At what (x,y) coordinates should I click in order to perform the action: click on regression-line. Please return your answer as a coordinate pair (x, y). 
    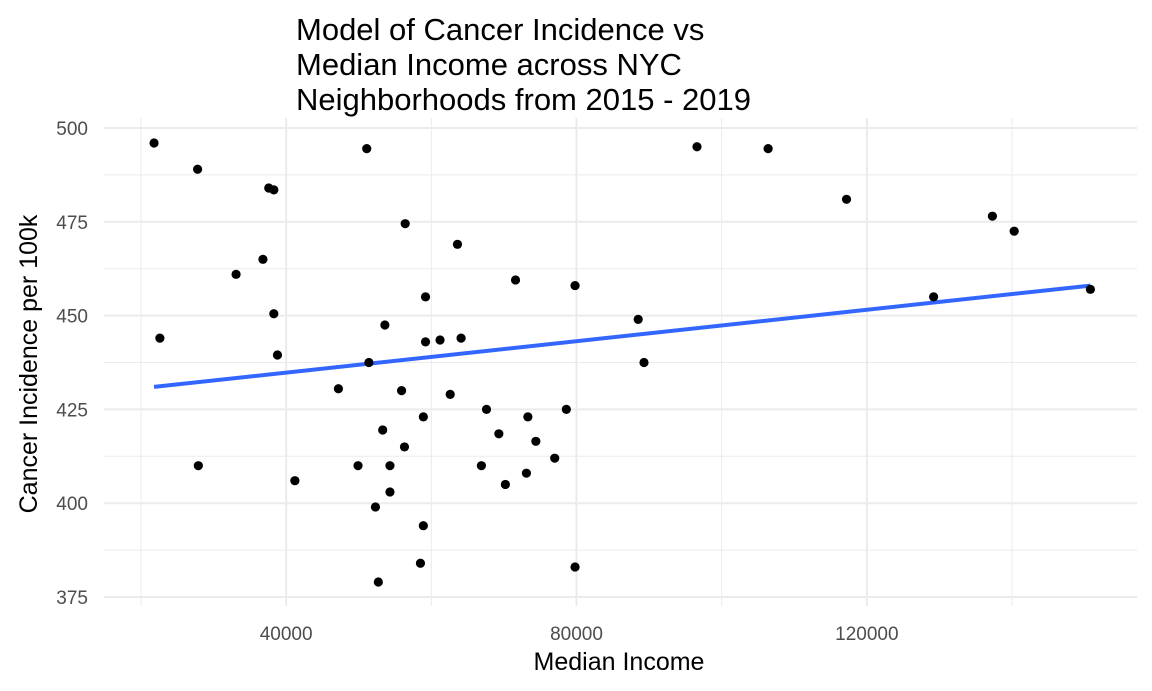
    Looking at the image, I should click on (622, 336).